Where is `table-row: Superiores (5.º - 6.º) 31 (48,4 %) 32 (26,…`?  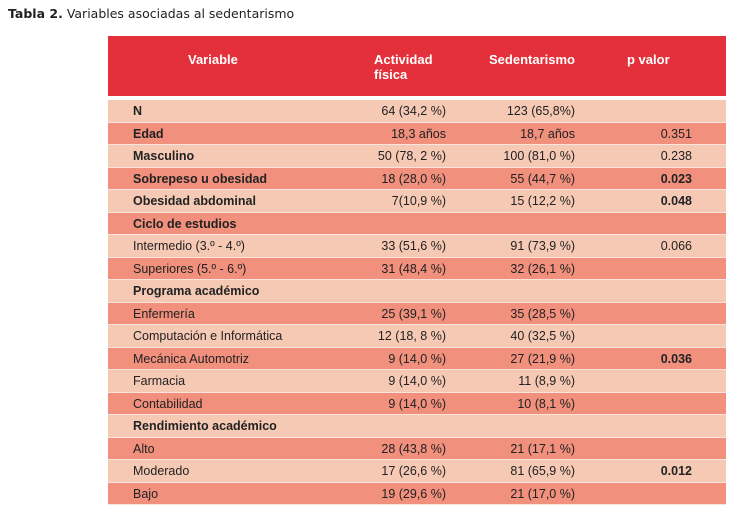 table-row: Superiores (5.º - 6.º) 31 (48,4 %) 32 (26,… is located at coordinates (417, 268).